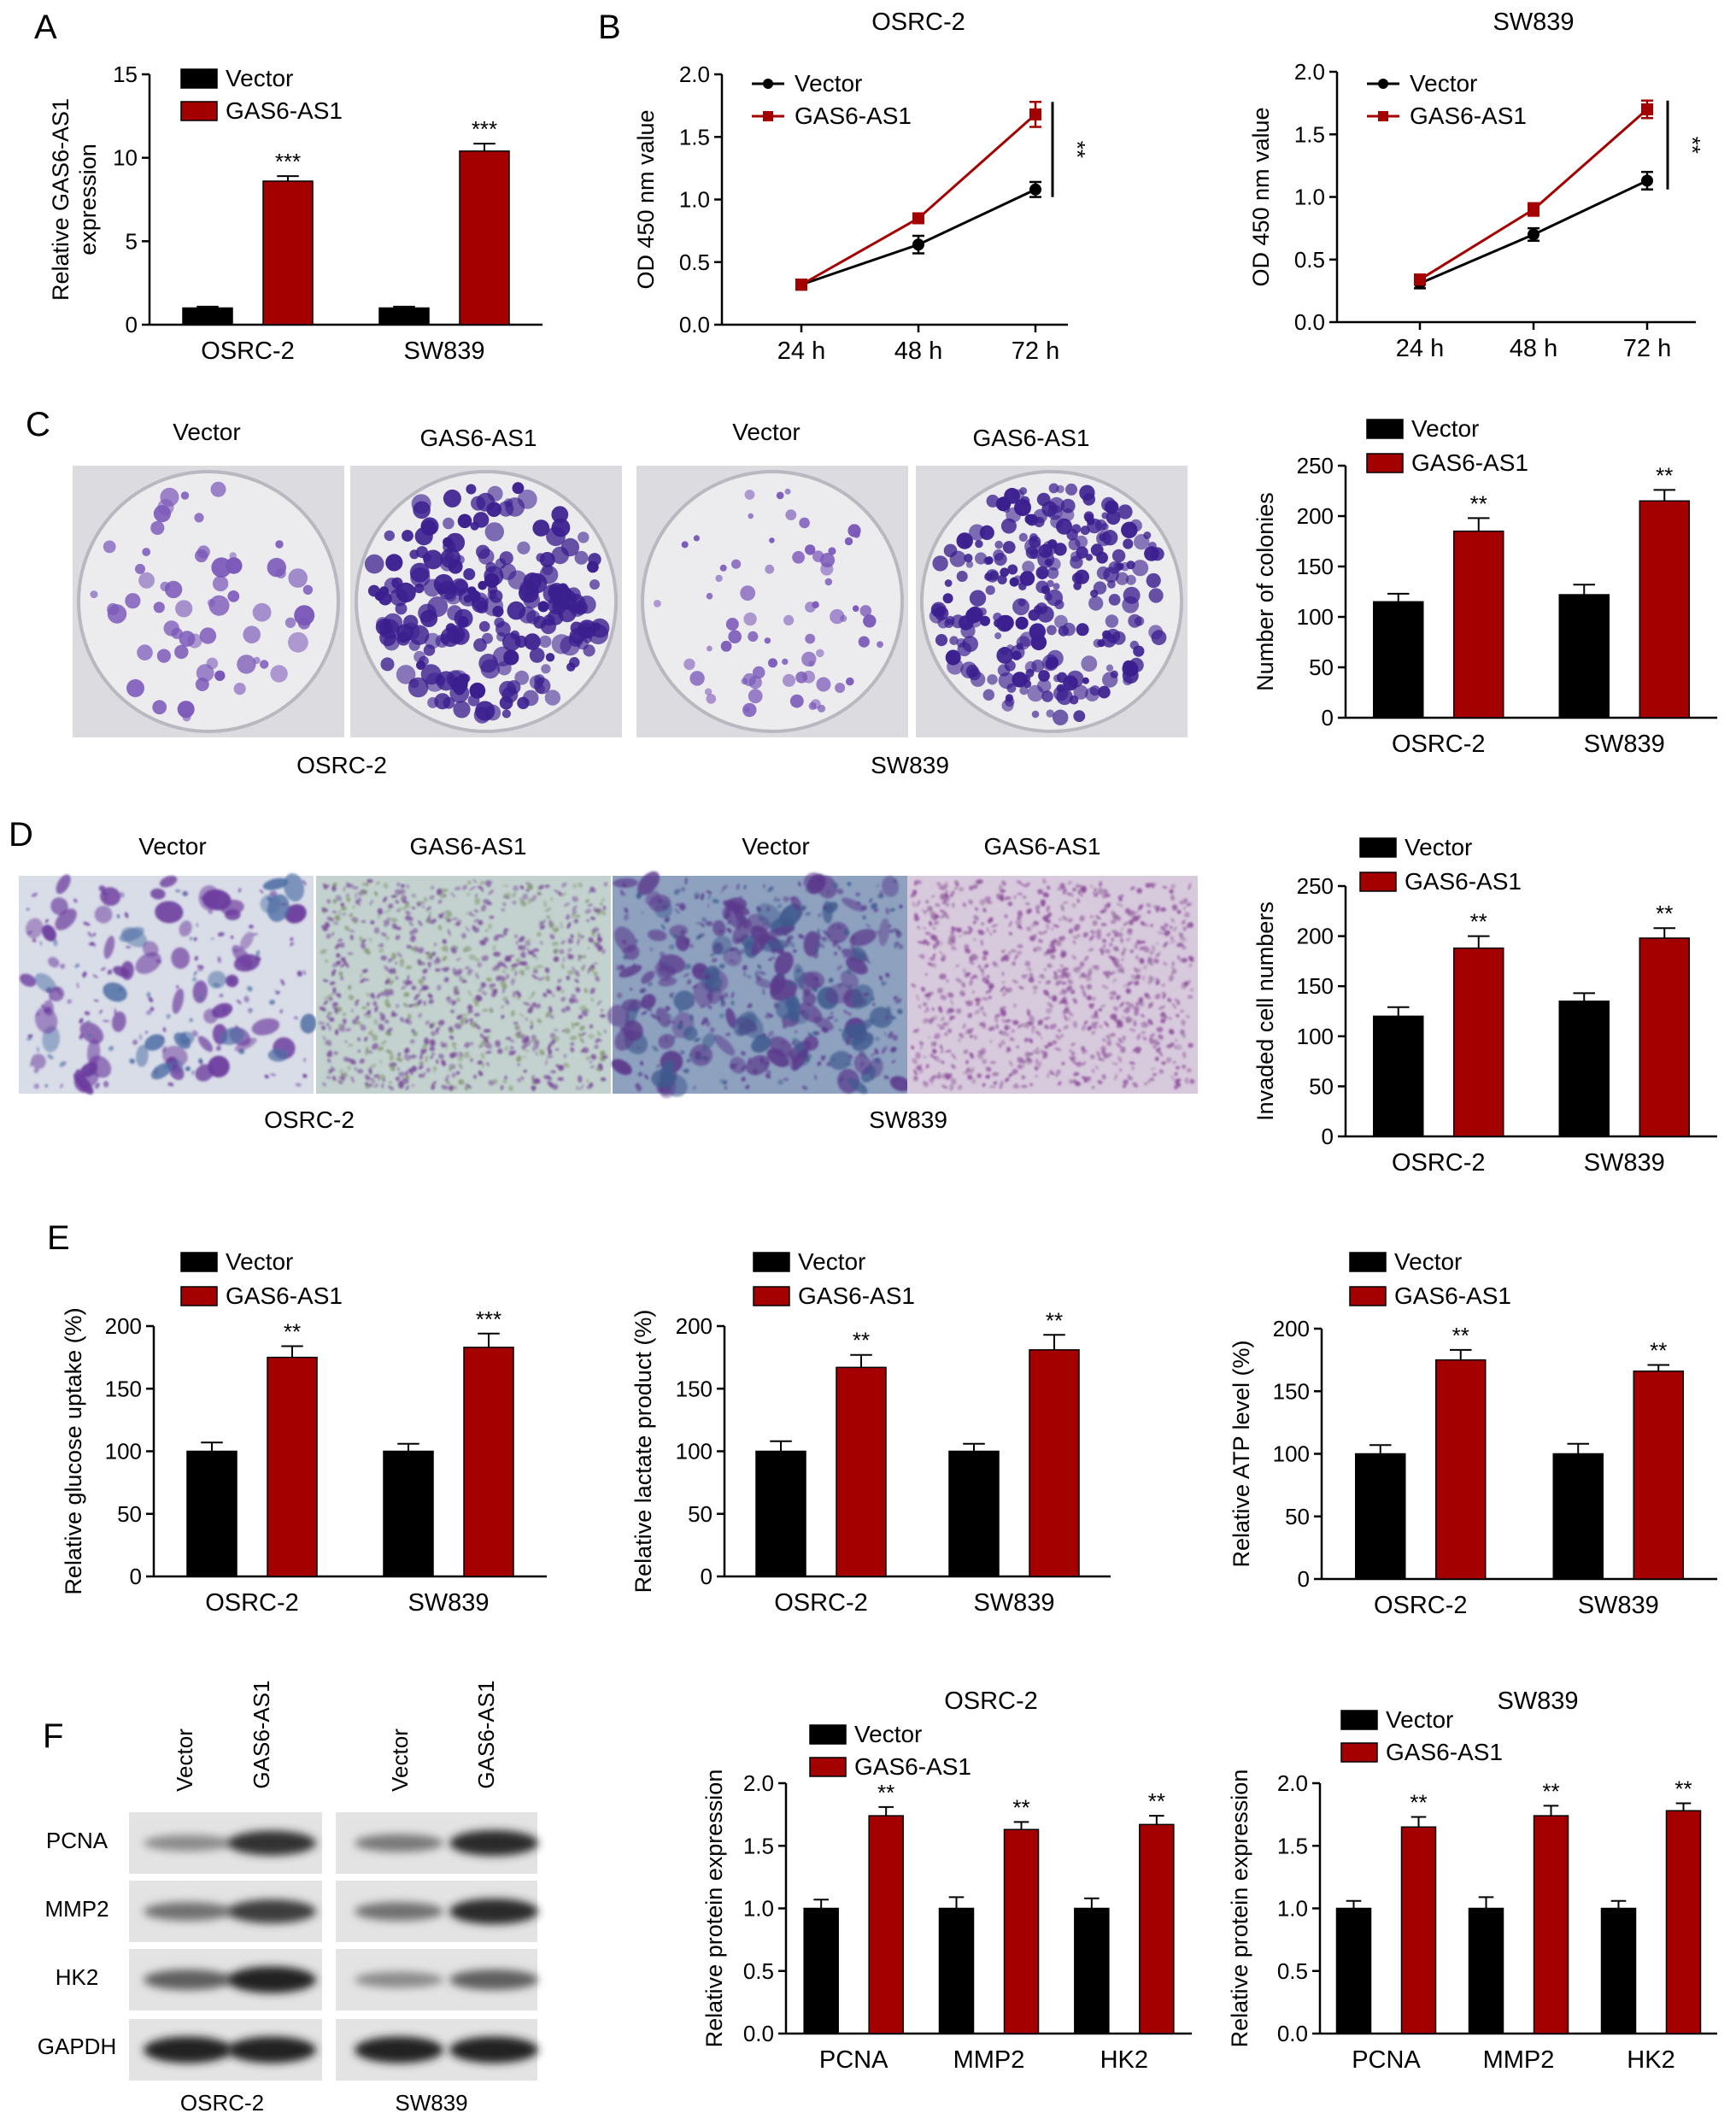 The image size is (1736, 2119). What do you see at coordinates (77, 1840) in the screenshot?
I see `blot-row-label-pcna: PCNA` at bounding box center [77, 1840].